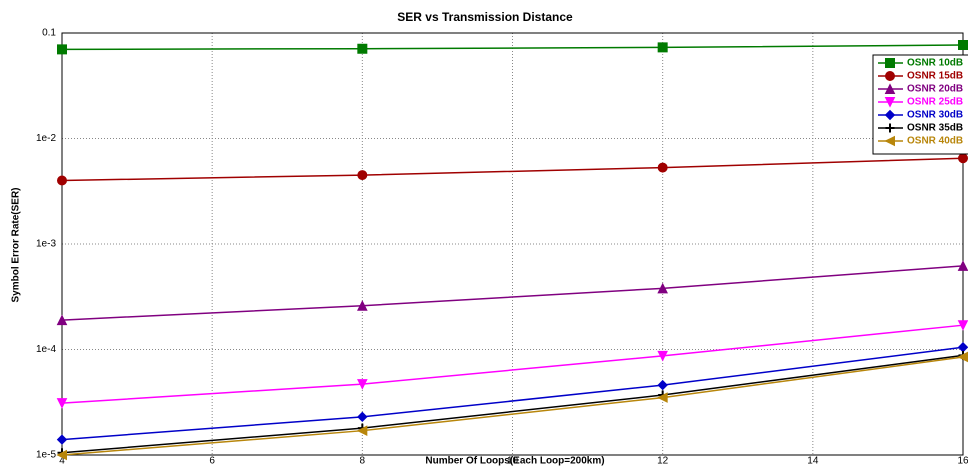 The height and width of the screenshot is (467, 968). I want to click on x-axis-label: Number Of Loops(Each Loop=200km), so click(514, 461).